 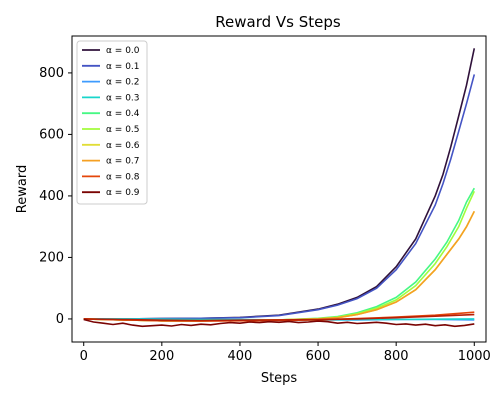 I want to click on legend-entry: α = 0.3, so click(x=123, y=98).